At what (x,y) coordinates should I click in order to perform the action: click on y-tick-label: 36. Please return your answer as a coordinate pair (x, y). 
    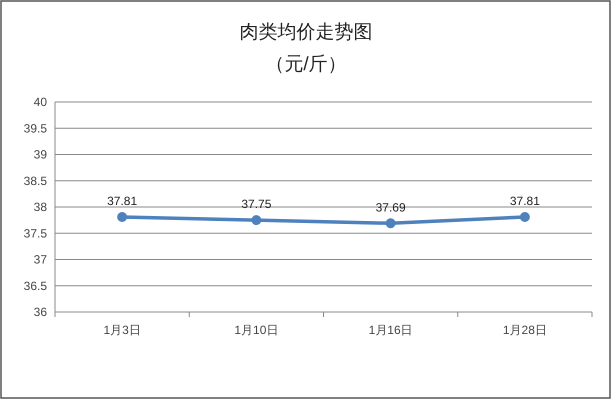
    Looking at the image, I should click on (41, 312).